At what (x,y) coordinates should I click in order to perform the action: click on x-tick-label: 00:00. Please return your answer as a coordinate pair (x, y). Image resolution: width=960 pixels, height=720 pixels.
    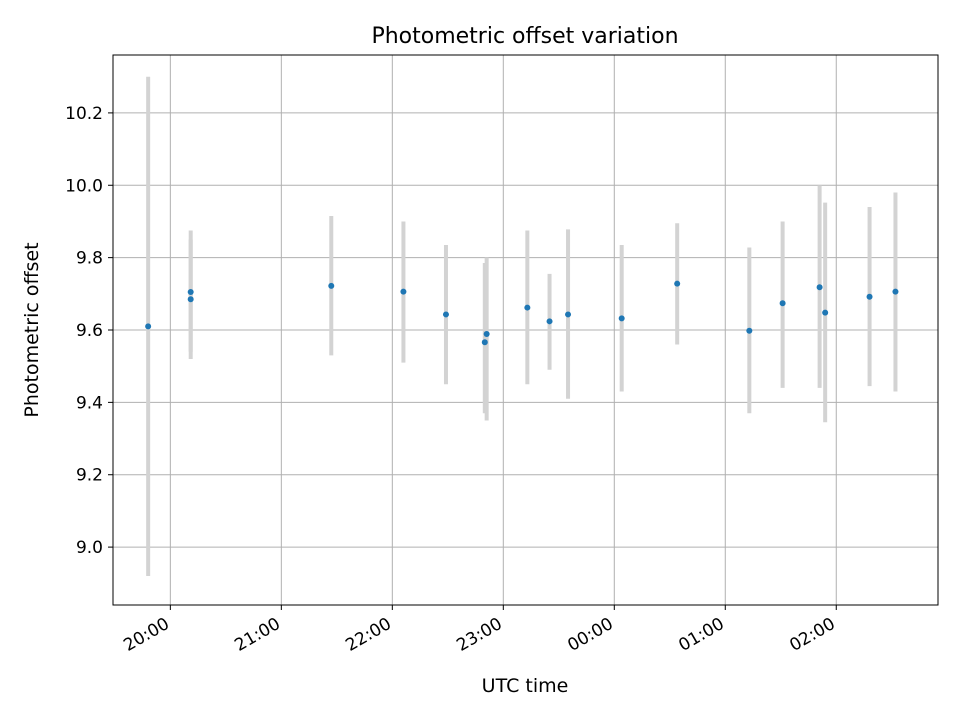
    Looking at the image, I should click on (590, 635).